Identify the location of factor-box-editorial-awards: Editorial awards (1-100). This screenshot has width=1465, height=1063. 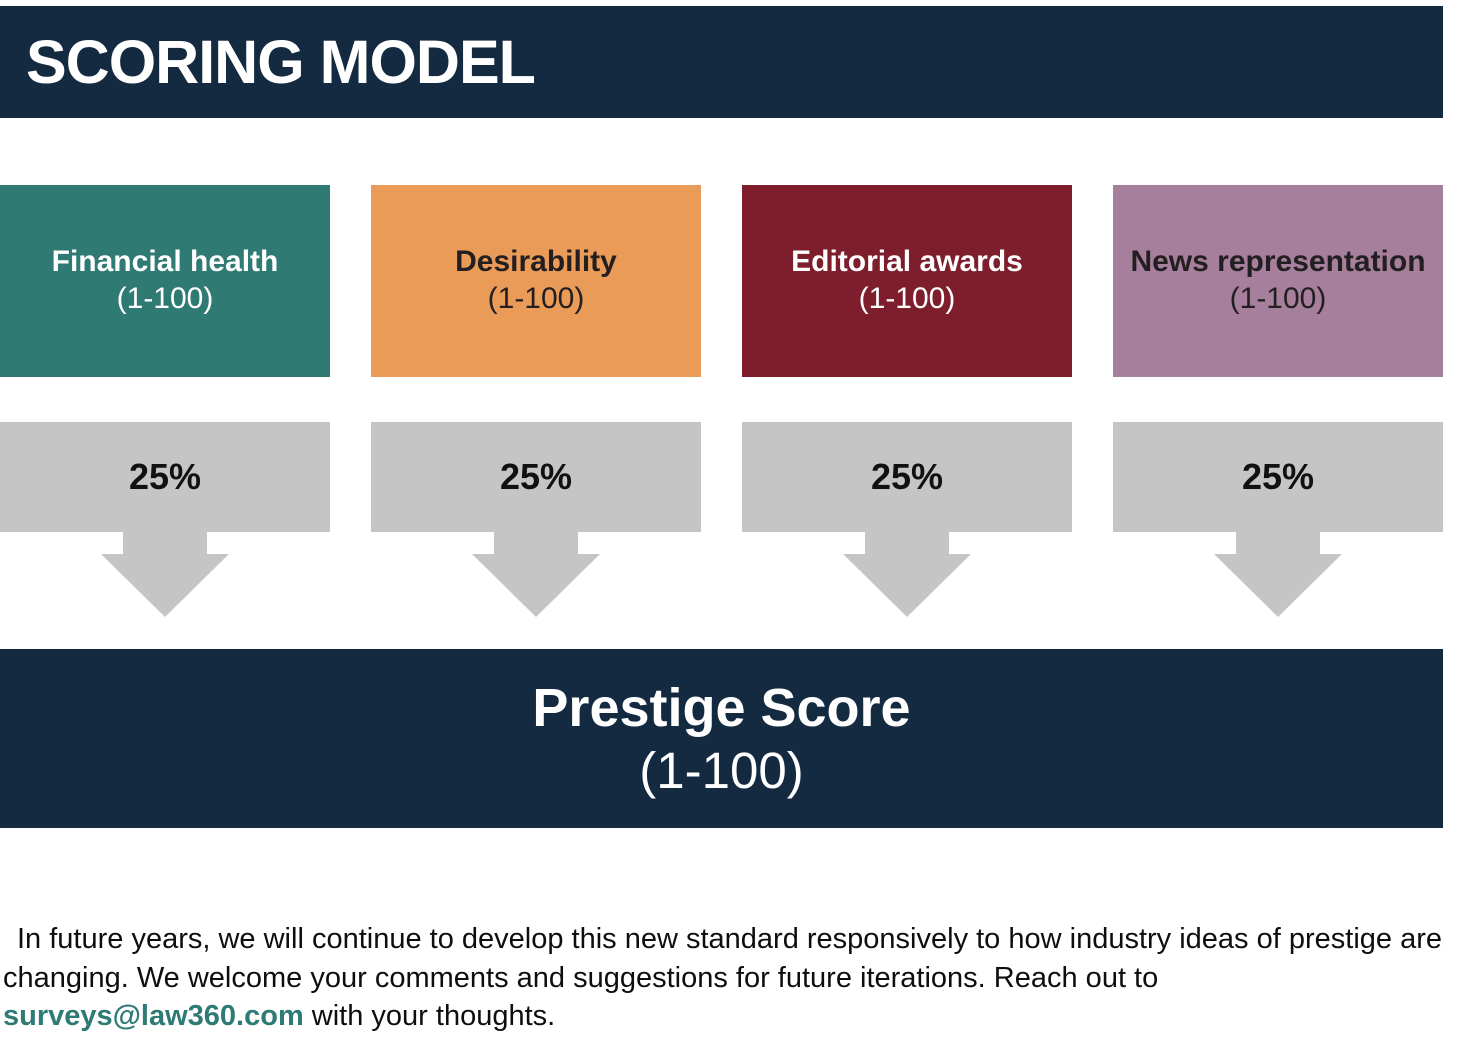
(907, 281).